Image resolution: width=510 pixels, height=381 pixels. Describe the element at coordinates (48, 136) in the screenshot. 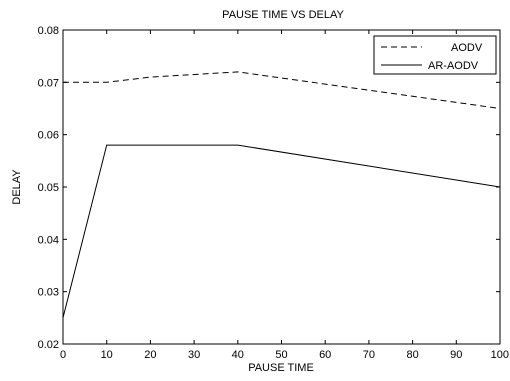

I see `y-tick-label: 0.06` at that location.